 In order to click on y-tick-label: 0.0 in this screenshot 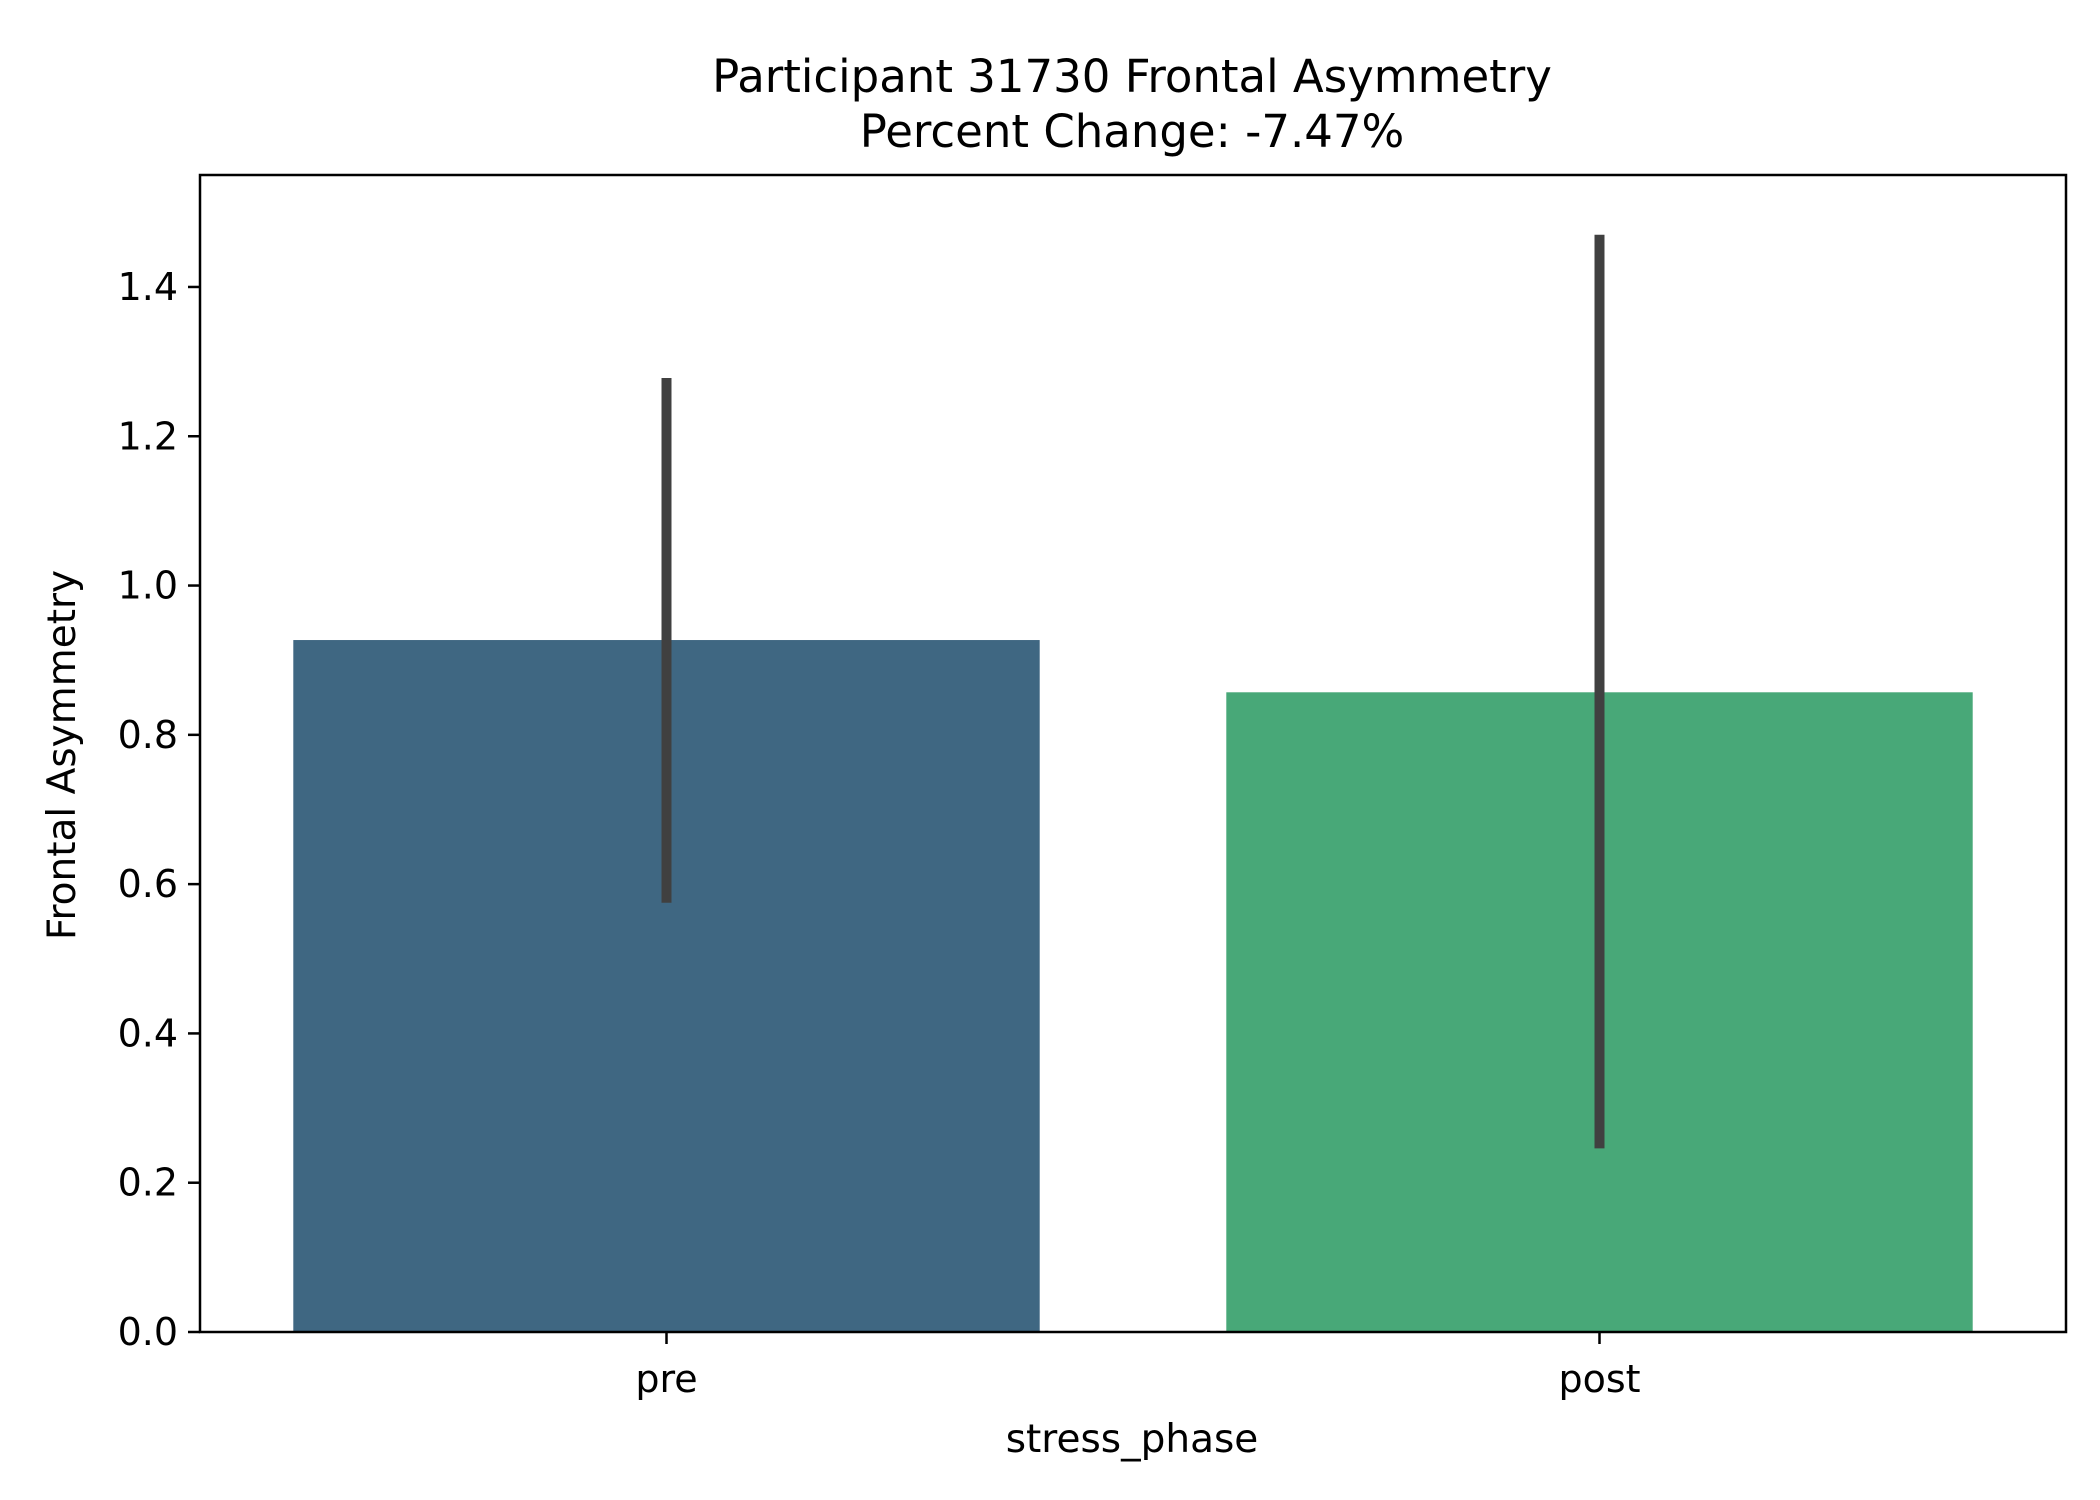, I will do `click(148, 1332)`.